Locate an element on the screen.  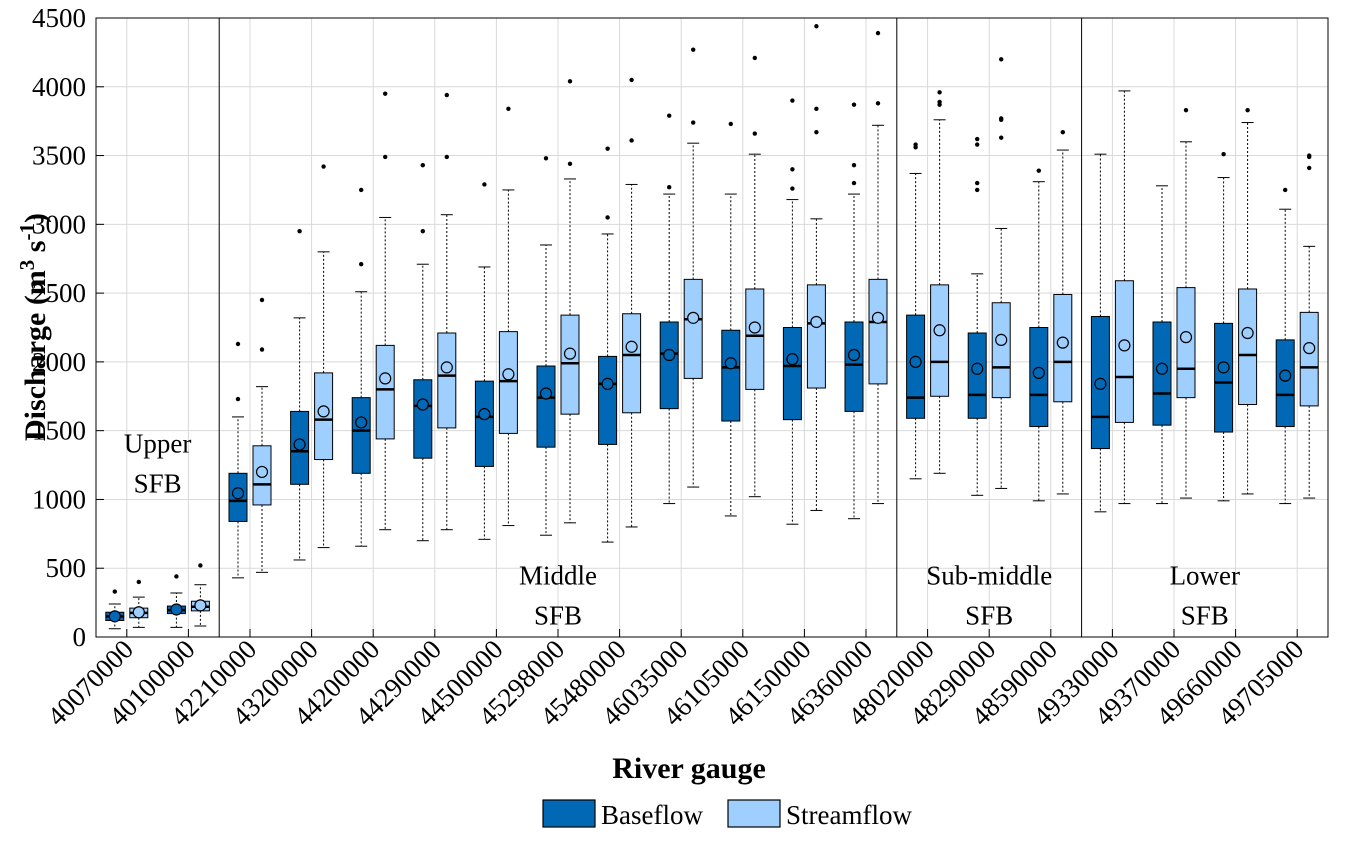
y-tick-label: 500 is located at coordinates (66, 568).